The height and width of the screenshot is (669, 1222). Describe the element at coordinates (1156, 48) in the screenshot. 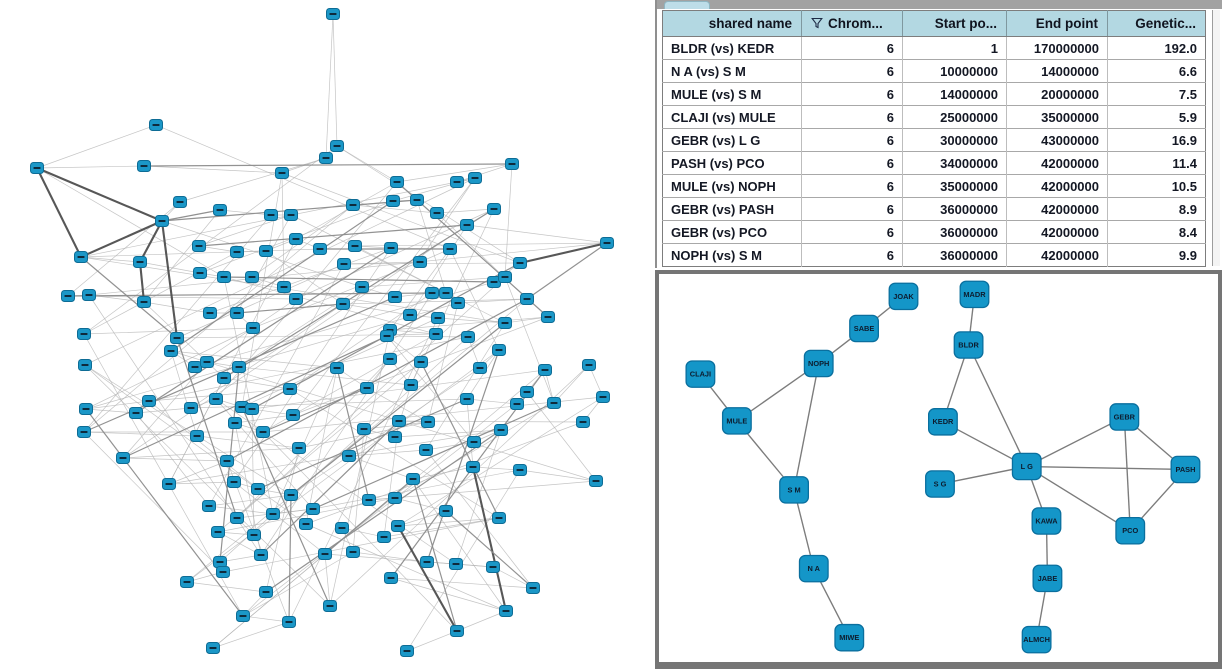

I see `table-cell: 192.0` at that location.